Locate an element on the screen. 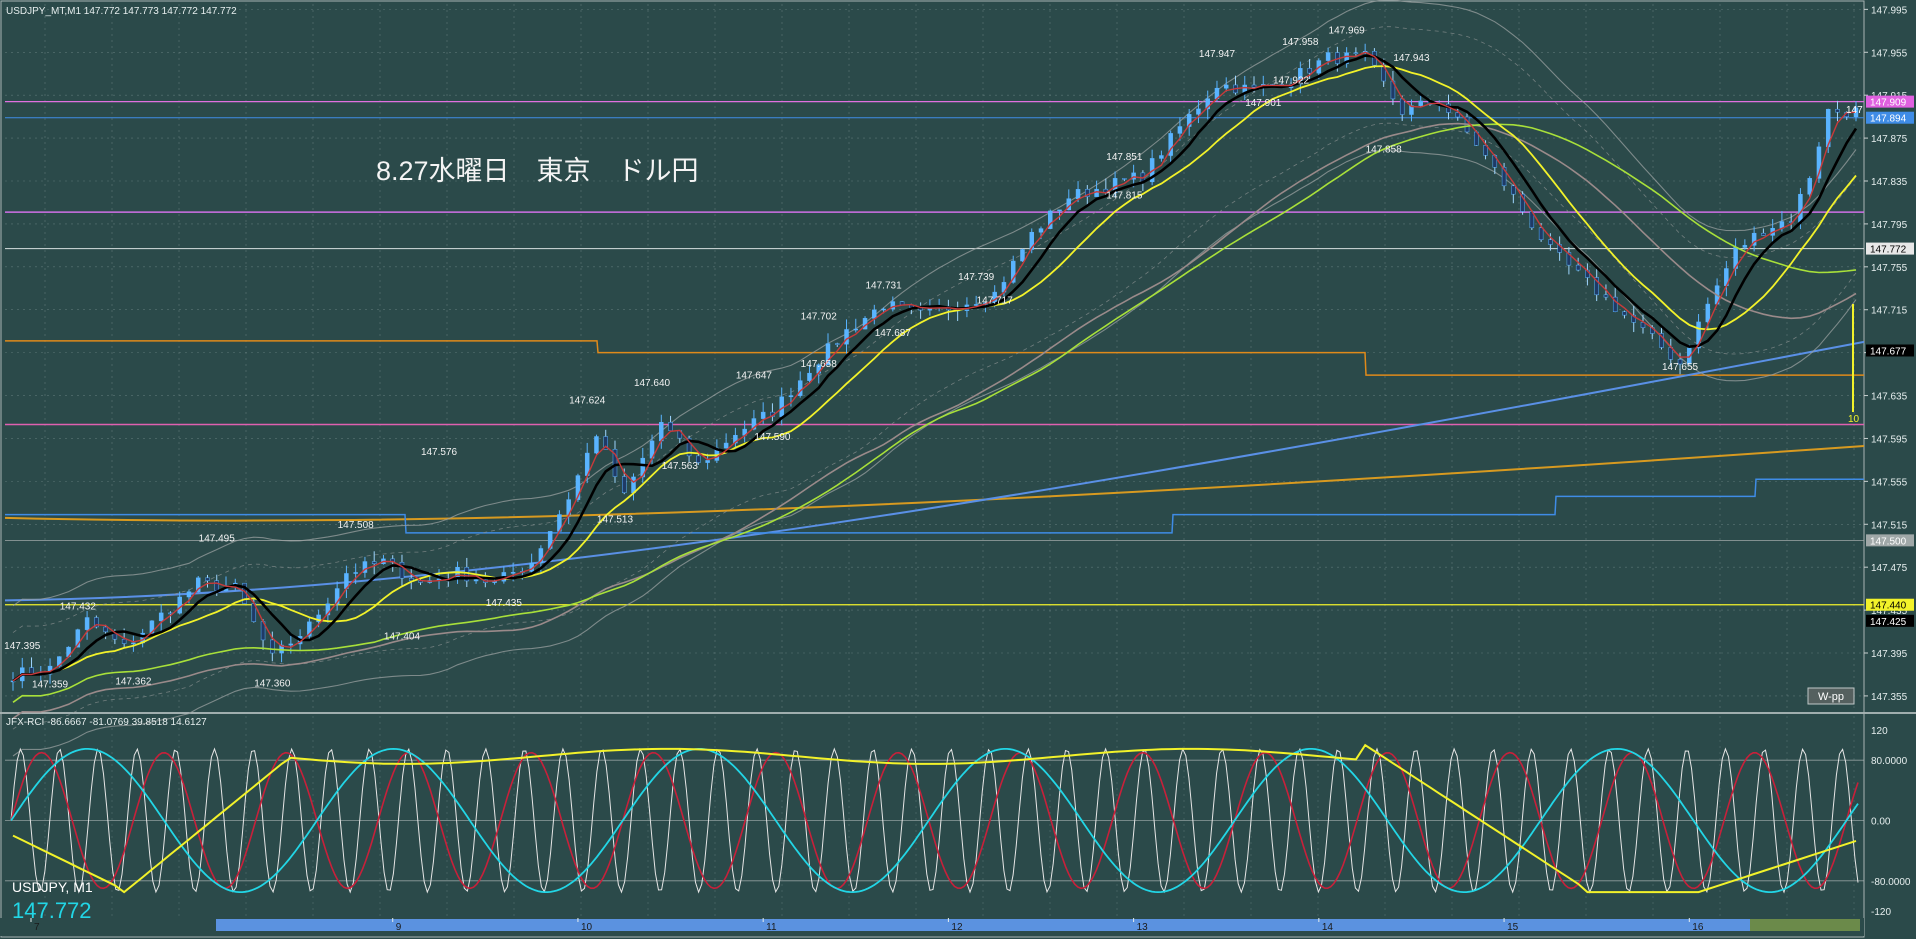 Image resolution: width=1916 pixels, height=939 pixels. price-tick-label: 147.475 is located at coordinates (1889, 568).